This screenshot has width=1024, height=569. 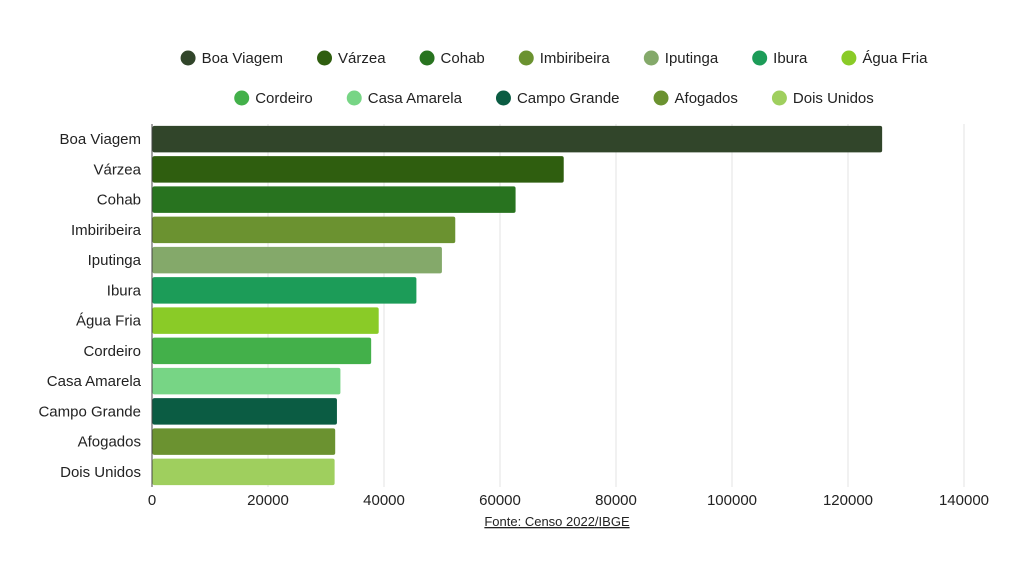 I want to click on x-tick-label: 80000, so click(x=616, y=500).